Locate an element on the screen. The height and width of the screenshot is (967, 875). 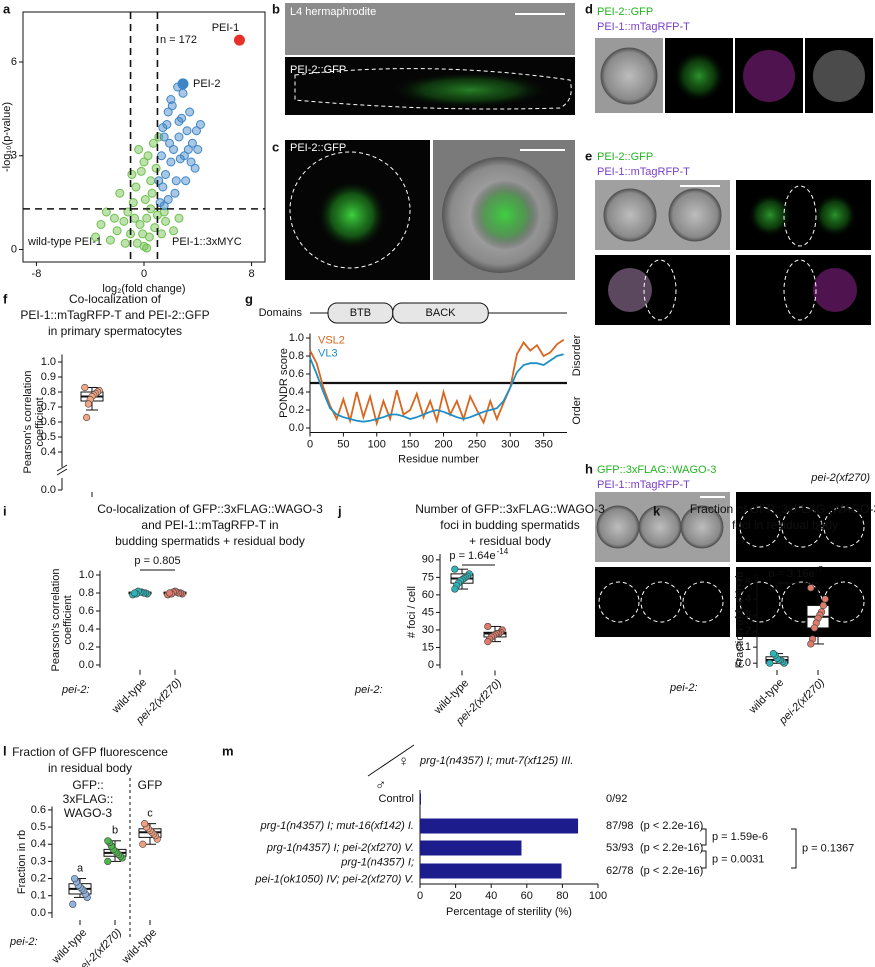
y-tick-label: 6 is located at coordinates (14, 62).